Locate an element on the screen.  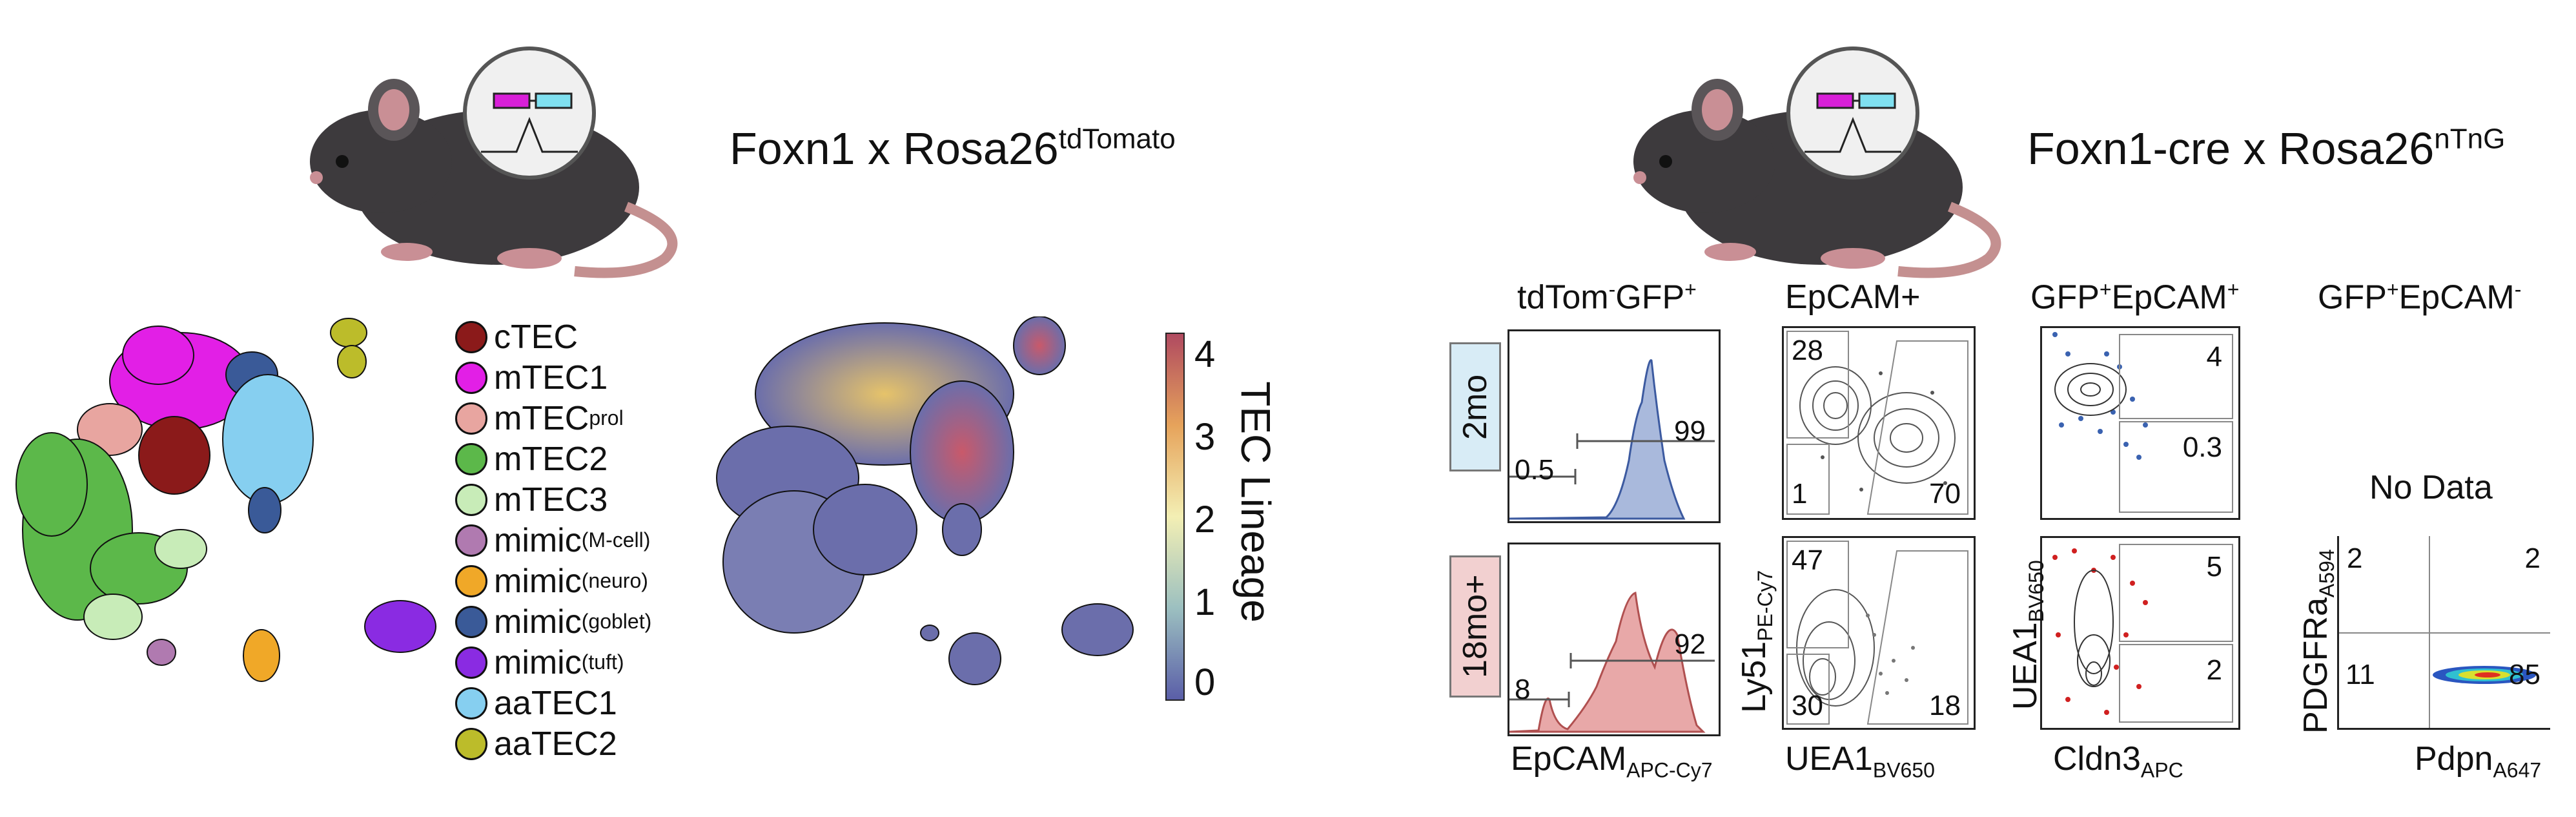
axis-label-hist-x: EpCAMAPC-Cy7 is located at coordinates (1612, 761).